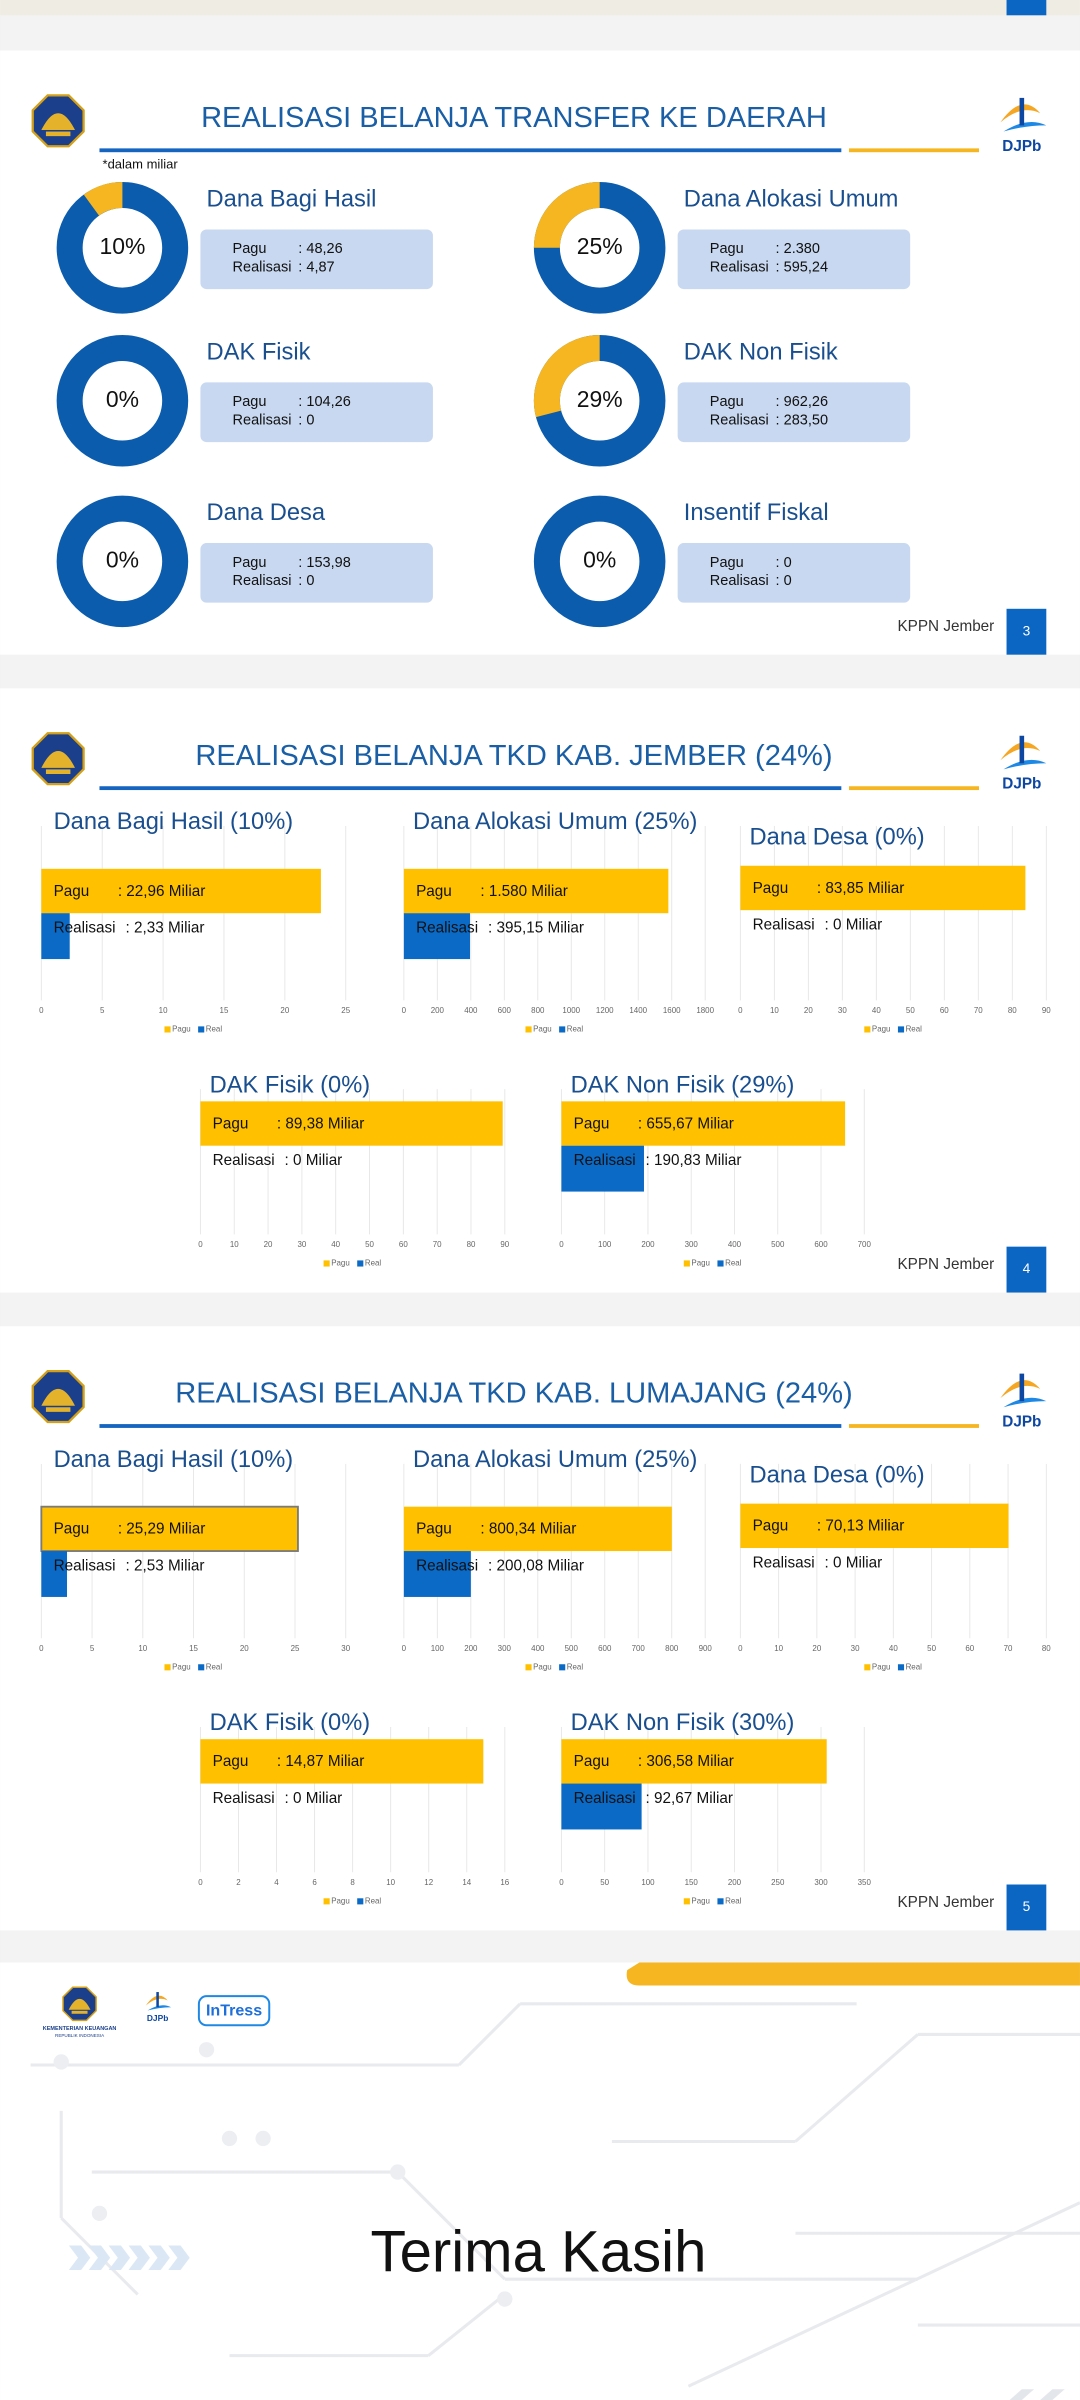 The image size is (1080, 2400). I want to click on x-tick-label: 6, so click(314, 1882).